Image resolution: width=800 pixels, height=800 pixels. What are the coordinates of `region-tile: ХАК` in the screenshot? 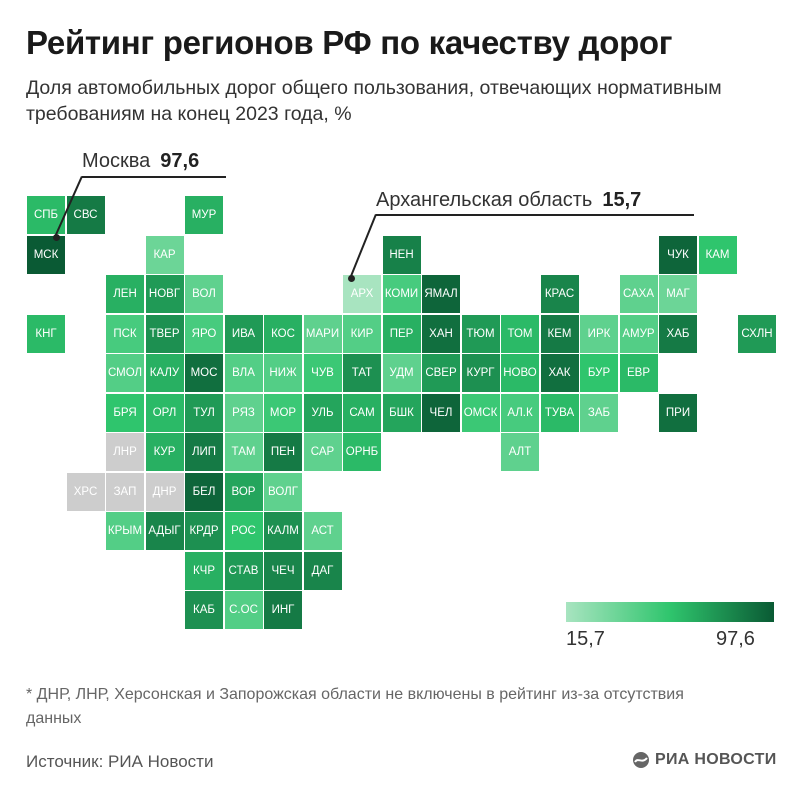 It's located at (559, 373).